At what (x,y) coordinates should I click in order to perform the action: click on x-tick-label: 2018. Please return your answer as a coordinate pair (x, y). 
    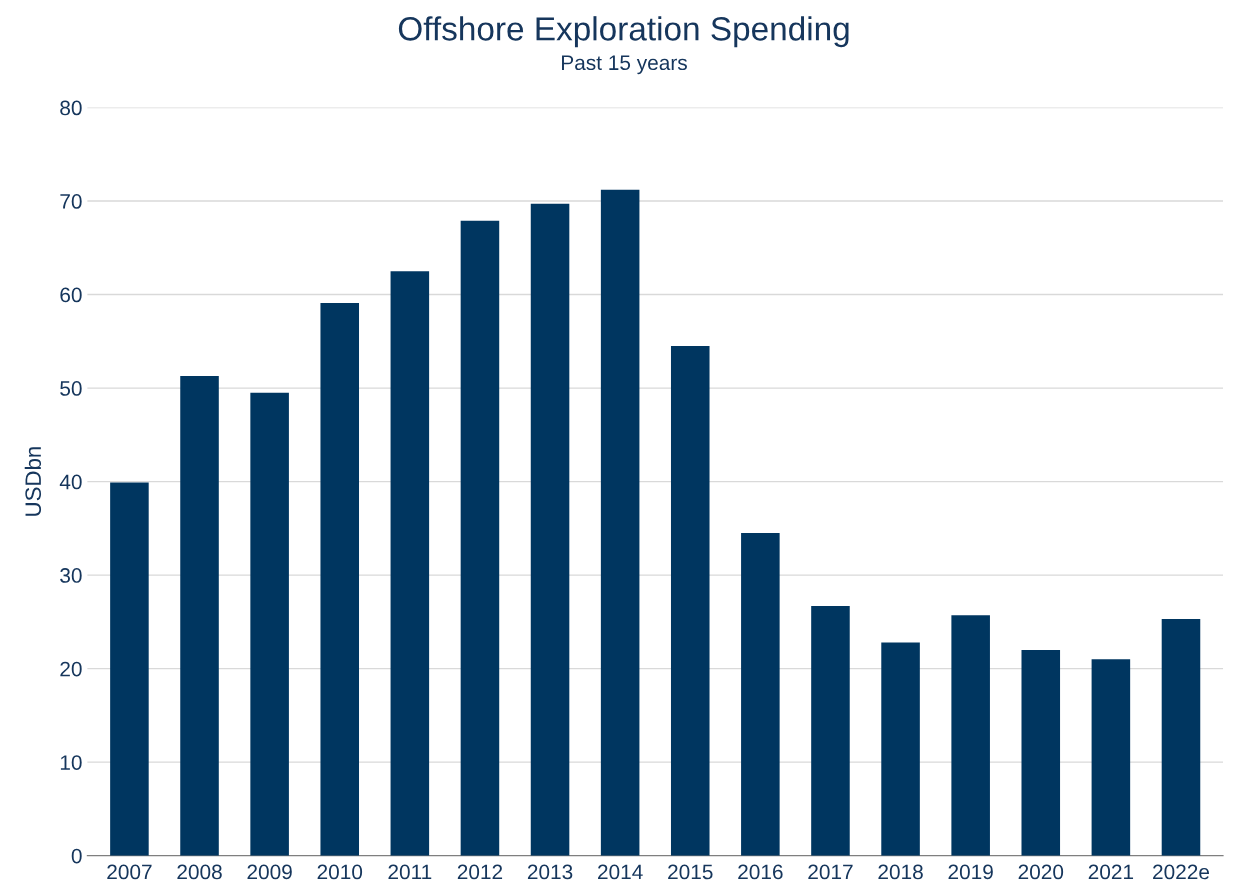
    Looking at the image, I should click on (900, 872).